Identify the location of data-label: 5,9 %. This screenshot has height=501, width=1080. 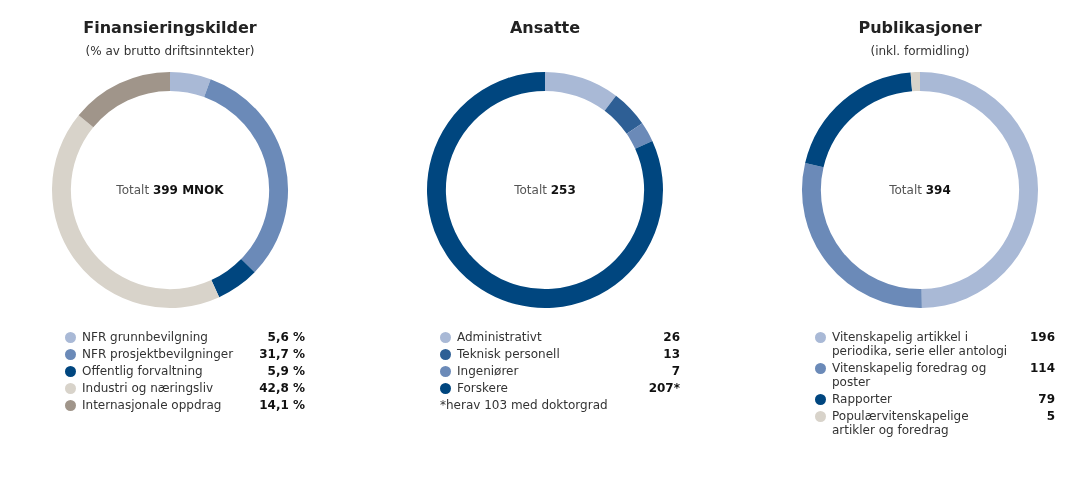
(285, 371).